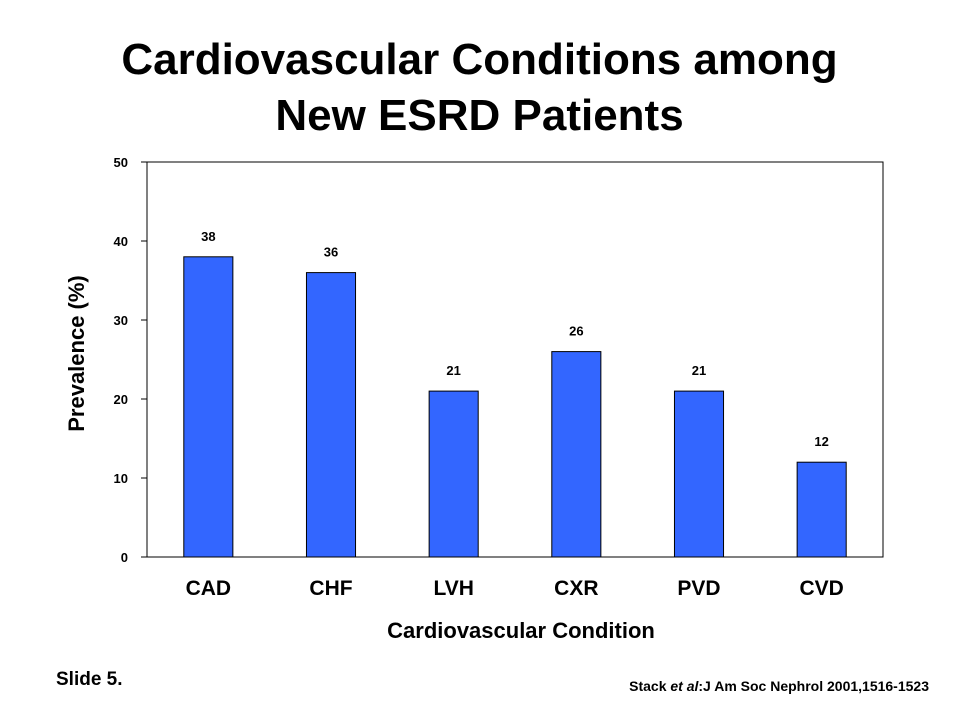 This screenshot has height=719, width=959. I want to click on y-tick-label: 0, so click(124, 557).